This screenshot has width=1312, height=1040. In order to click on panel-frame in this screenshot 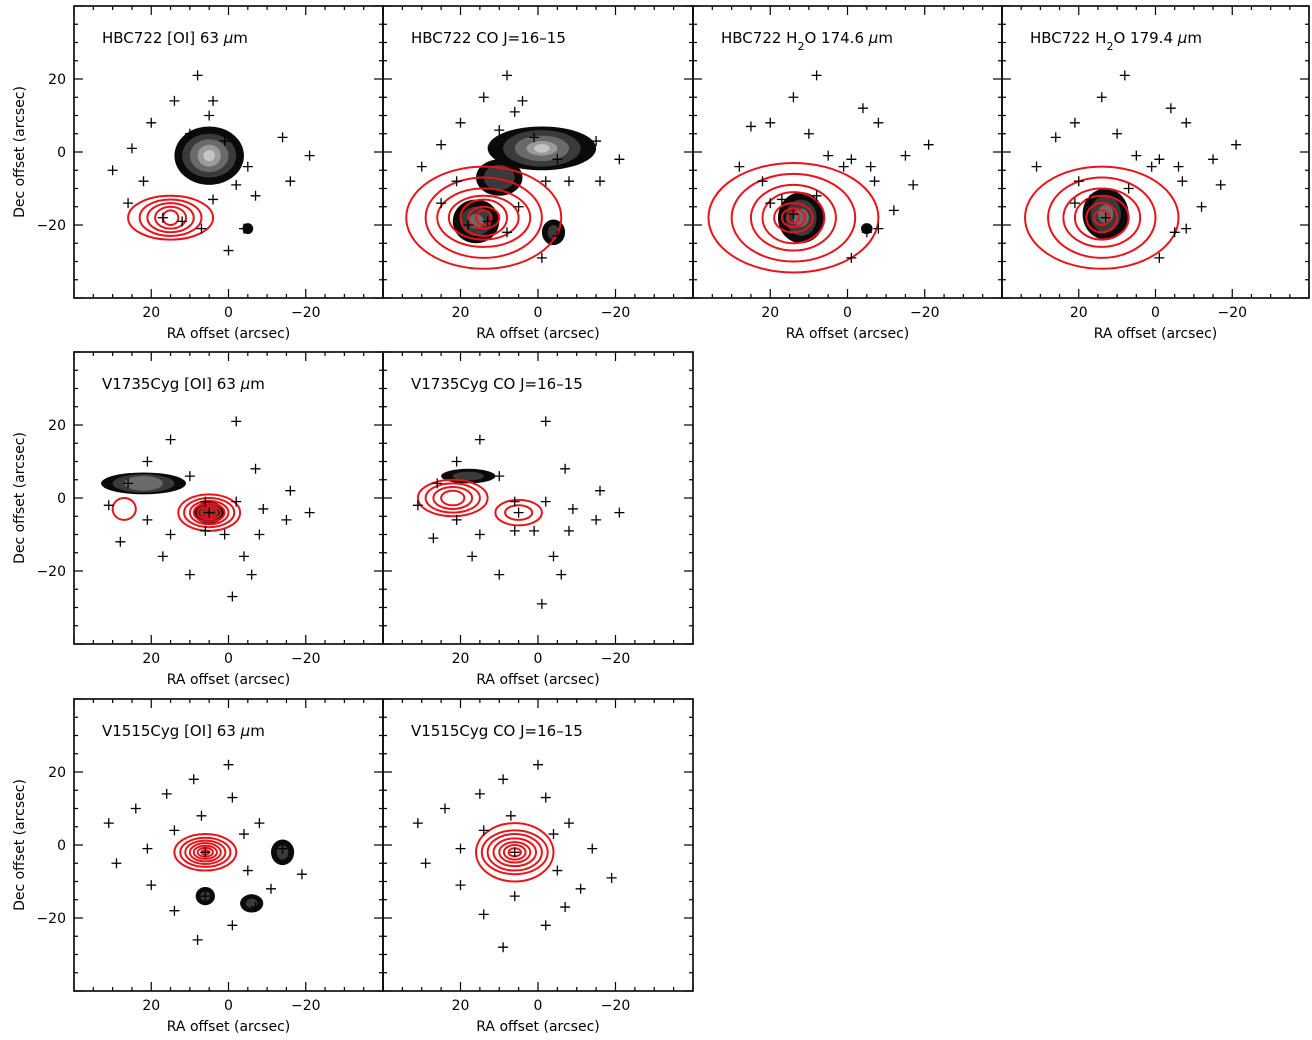, I will do `click(538, 498)`.